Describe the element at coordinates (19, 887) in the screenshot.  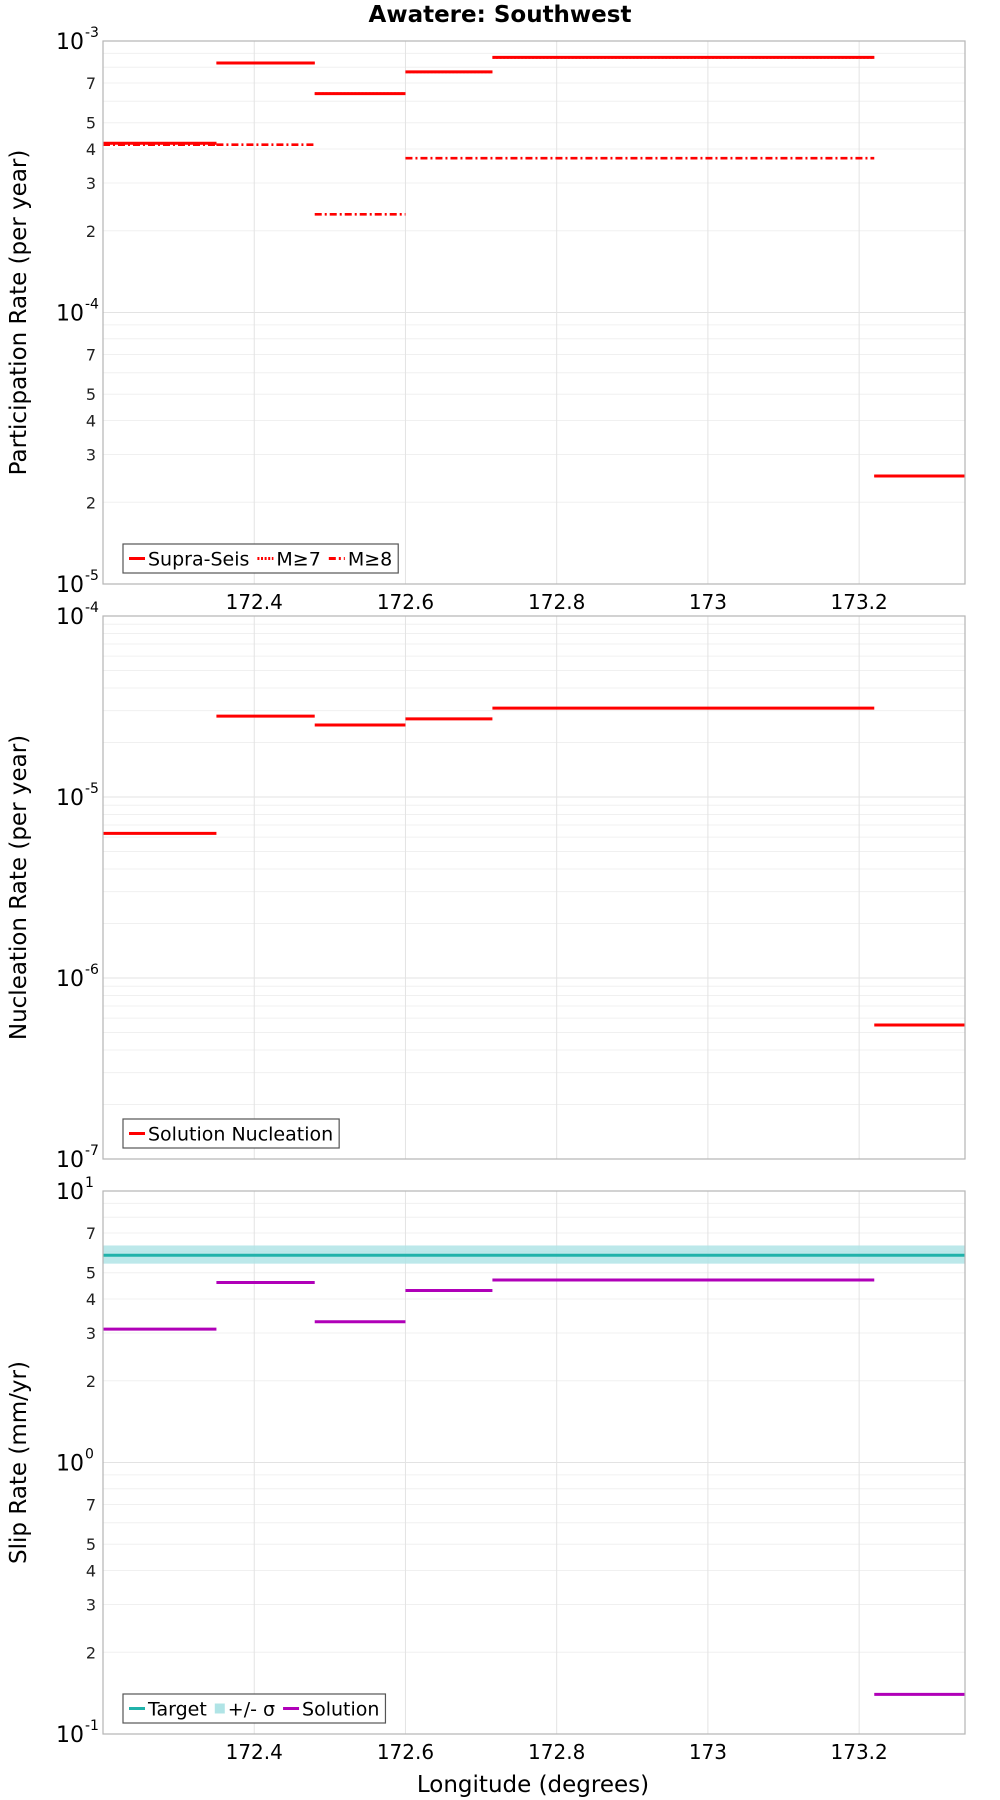
I see `y-axis-label: Nucleation Rate (per year)` at that location.